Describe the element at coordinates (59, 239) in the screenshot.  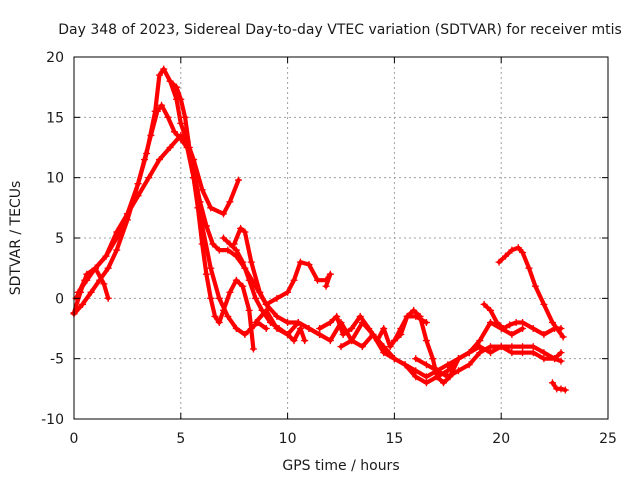
I see `y-tick-label: 5` at that location.